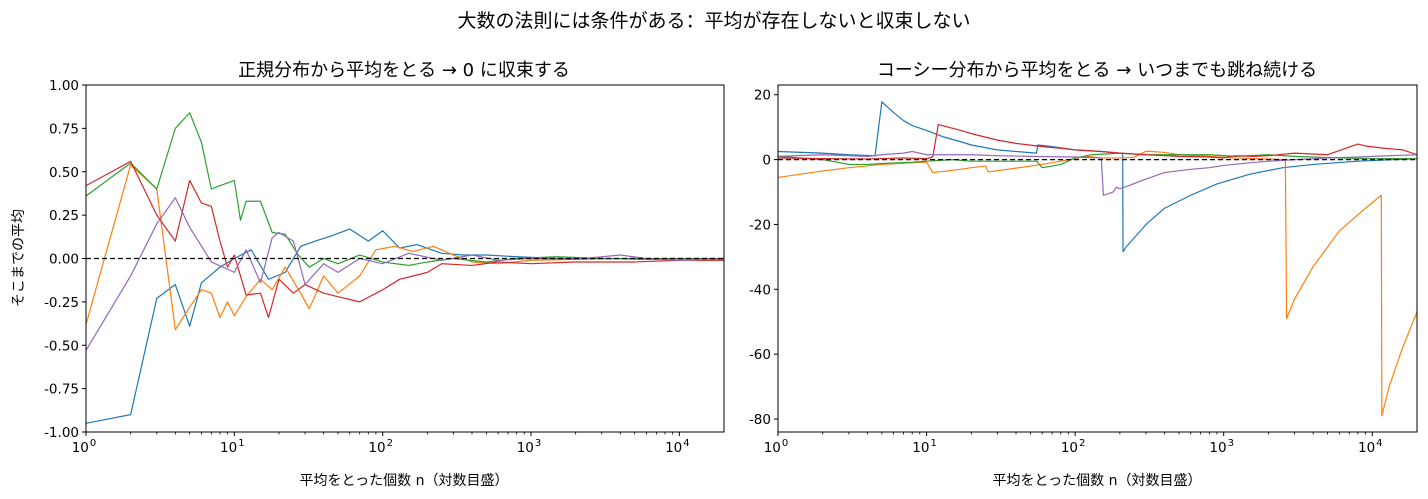 The height and width of the screenshot is (499, 1428). Describe the element at coordinates (713, 21) in the screenshot. I see `figure-suptitle: 大数の法則には条件がある：平均が存在しないと収束しない` at that location.